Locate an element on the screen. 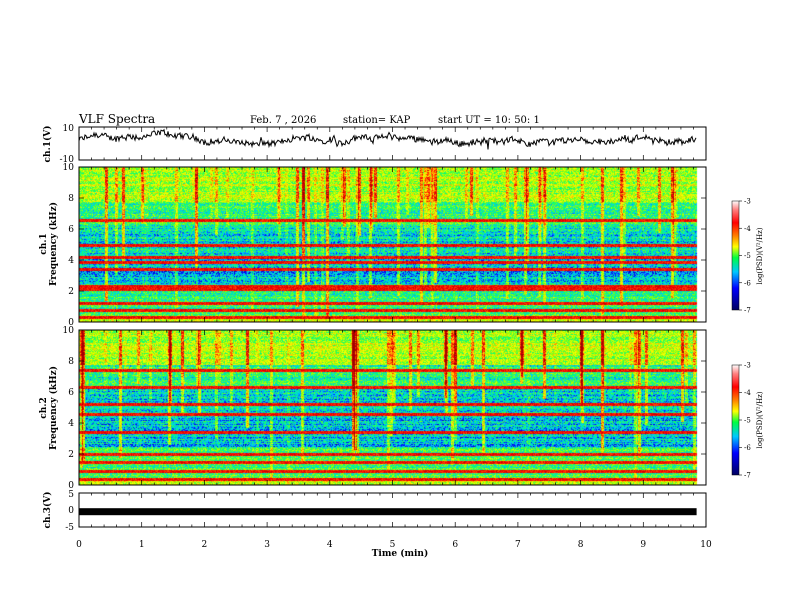  time-tick-label: 8 is located at coordinates (581, 545).